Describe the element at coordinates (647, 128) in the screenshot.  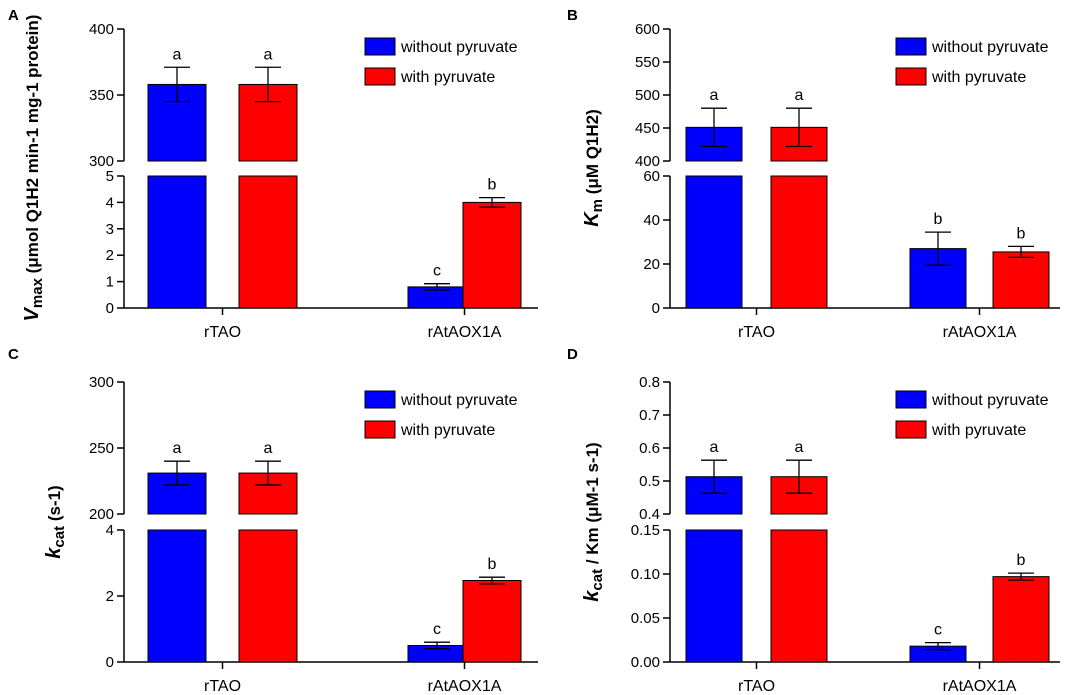
I see `y-tick-label: 450` at that location.